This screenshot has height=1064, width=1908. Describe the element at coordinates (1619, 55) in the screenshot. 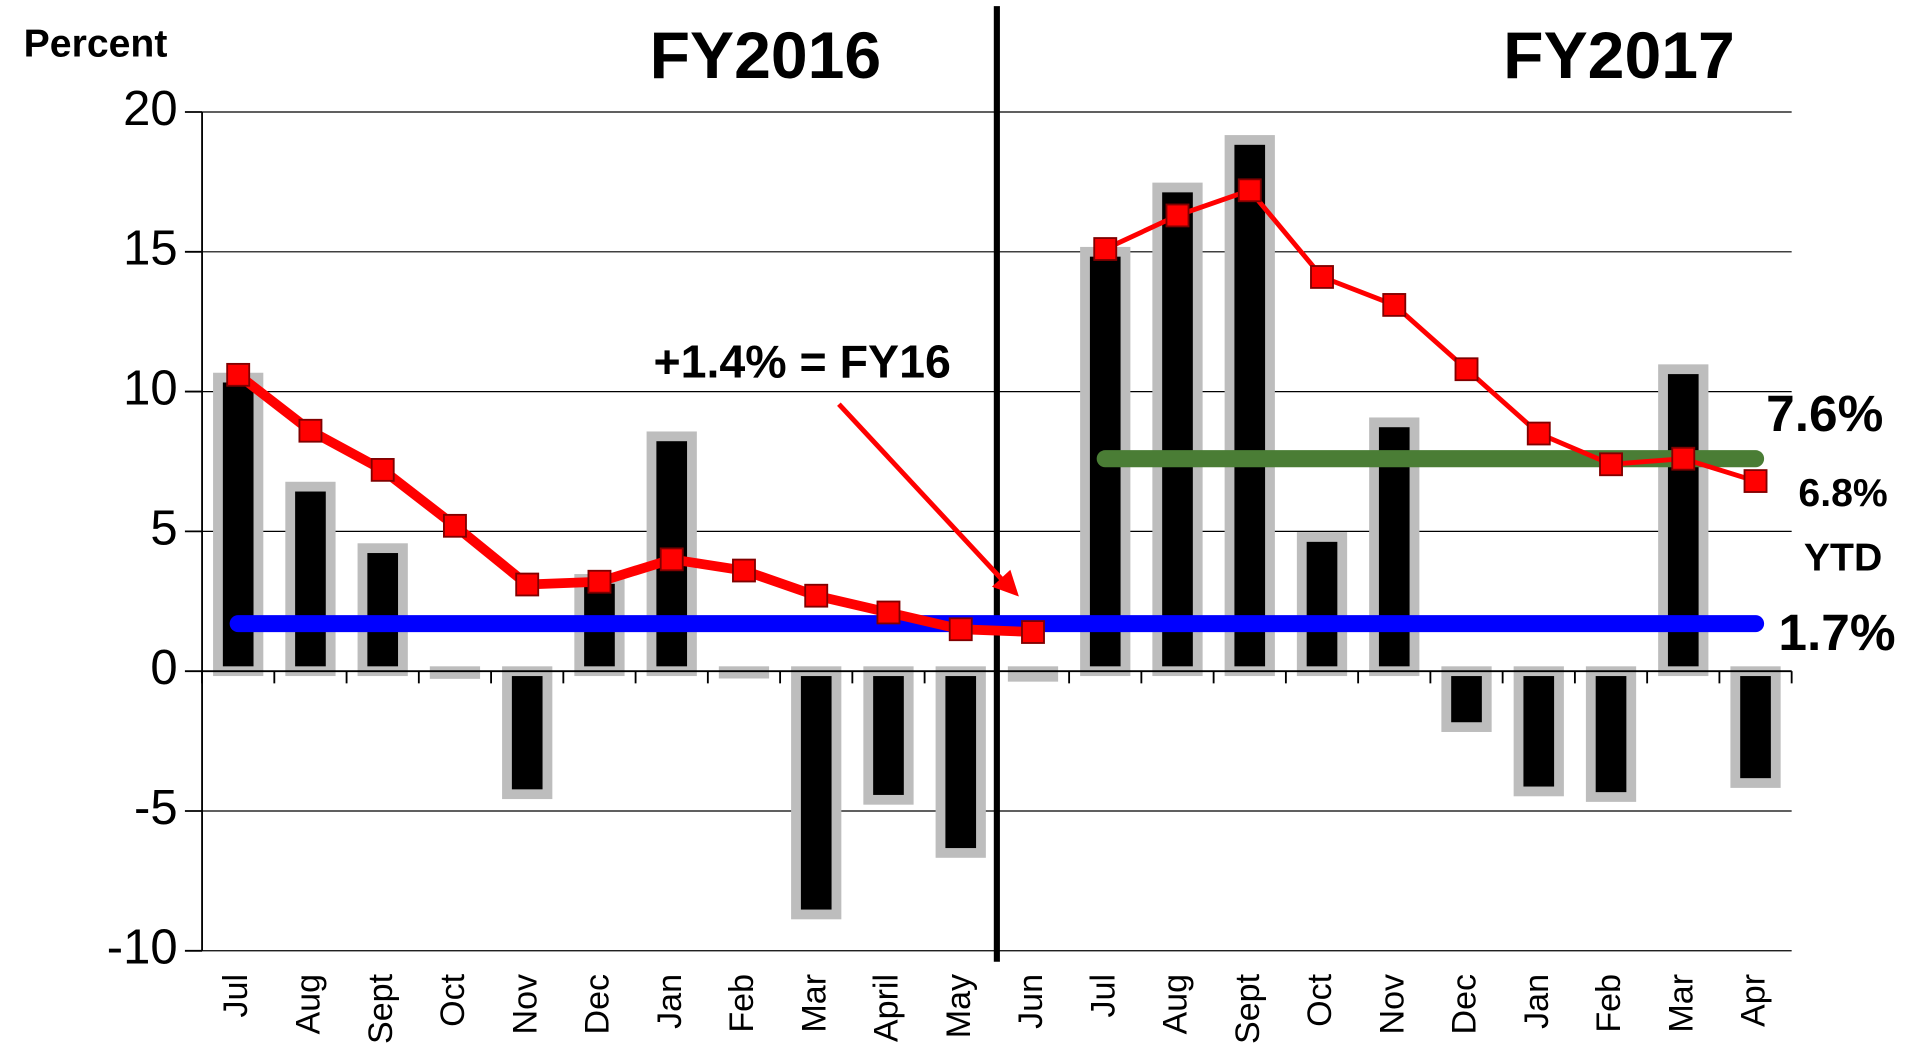

I see `section-title: FY2017` at that location.